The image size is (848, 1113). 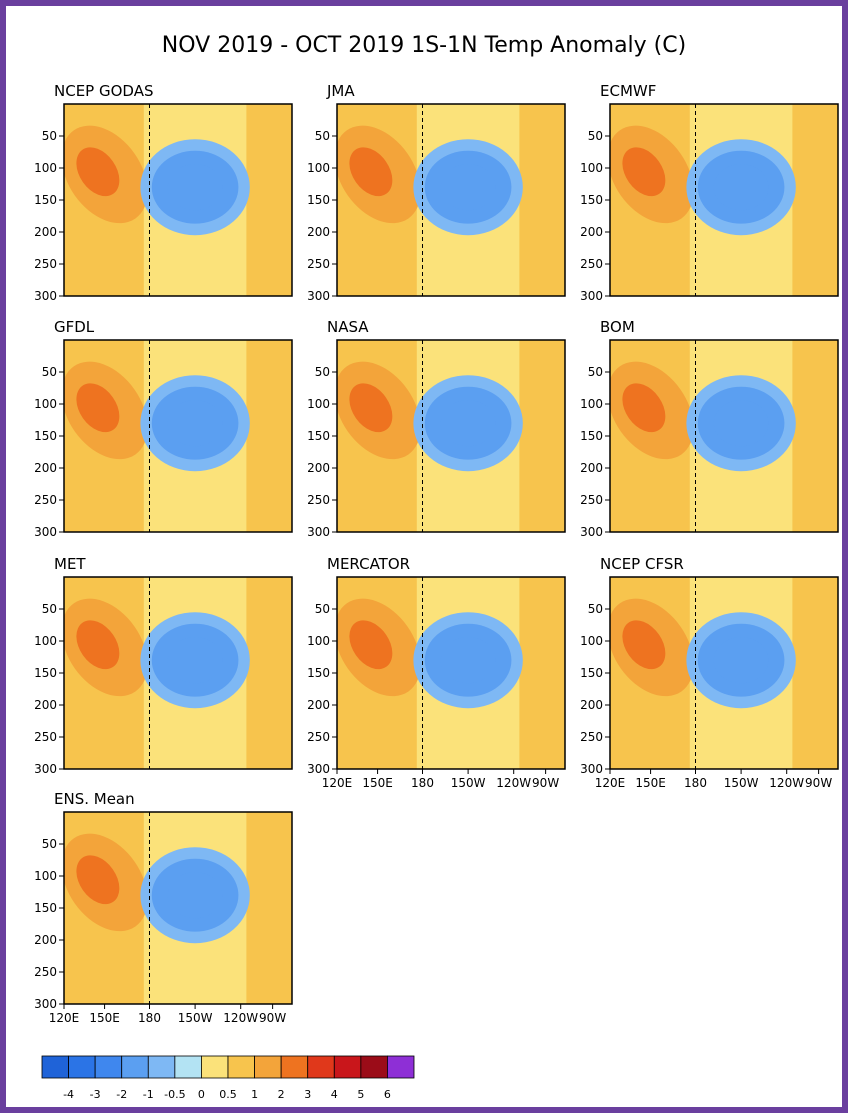 What do you see at coordinates (281, 1094) in the screenshot?
I see `colorbar-label: 2` at bounding box center [281, 1094].